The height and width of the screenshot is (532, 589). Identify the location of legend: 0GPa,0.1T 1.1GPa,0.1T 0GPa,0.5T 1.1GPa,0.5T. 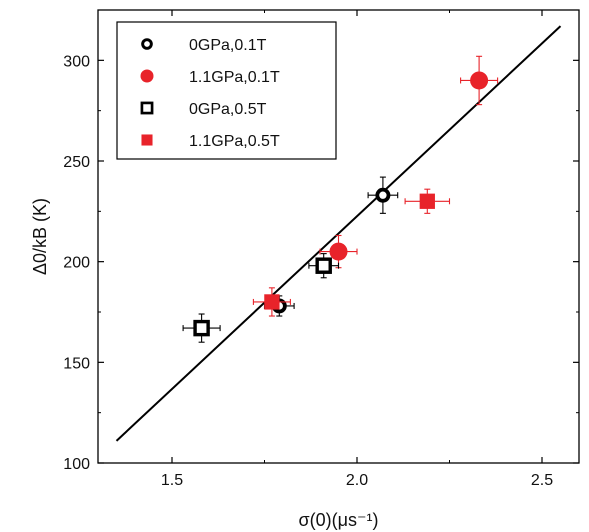
(226, 90).